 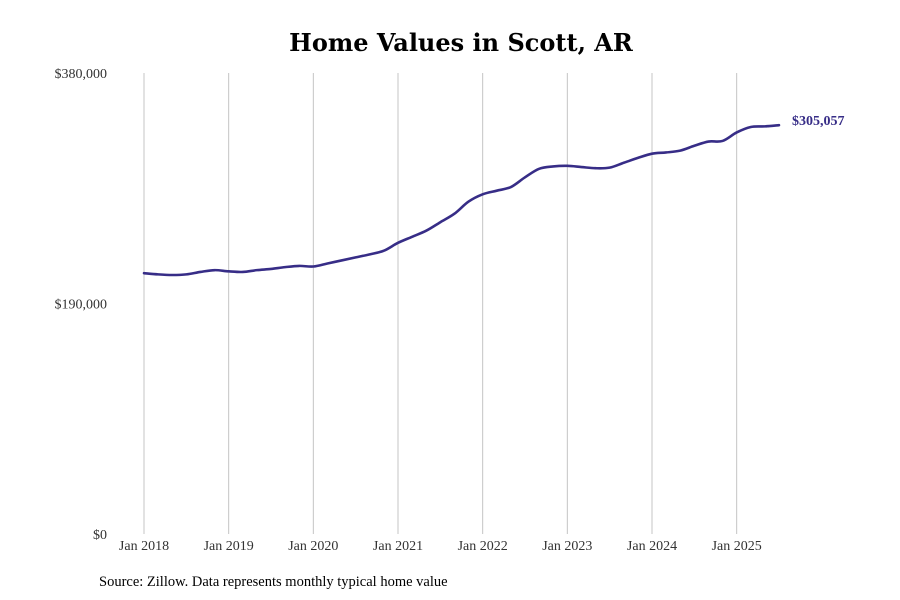 I want to click on x-tick-label: Jan 2019, so click(x=229, y=546).